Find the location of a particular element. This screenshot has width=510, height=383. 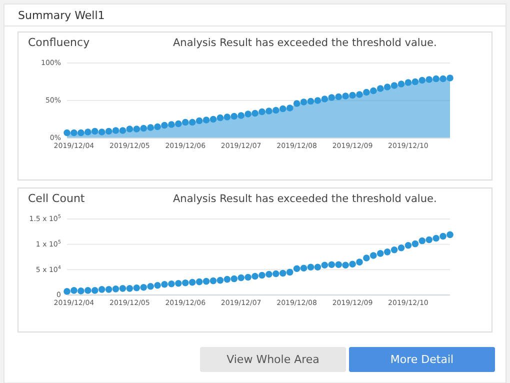

secondary-button: View Whole Area is located at coordinates (273, 359).